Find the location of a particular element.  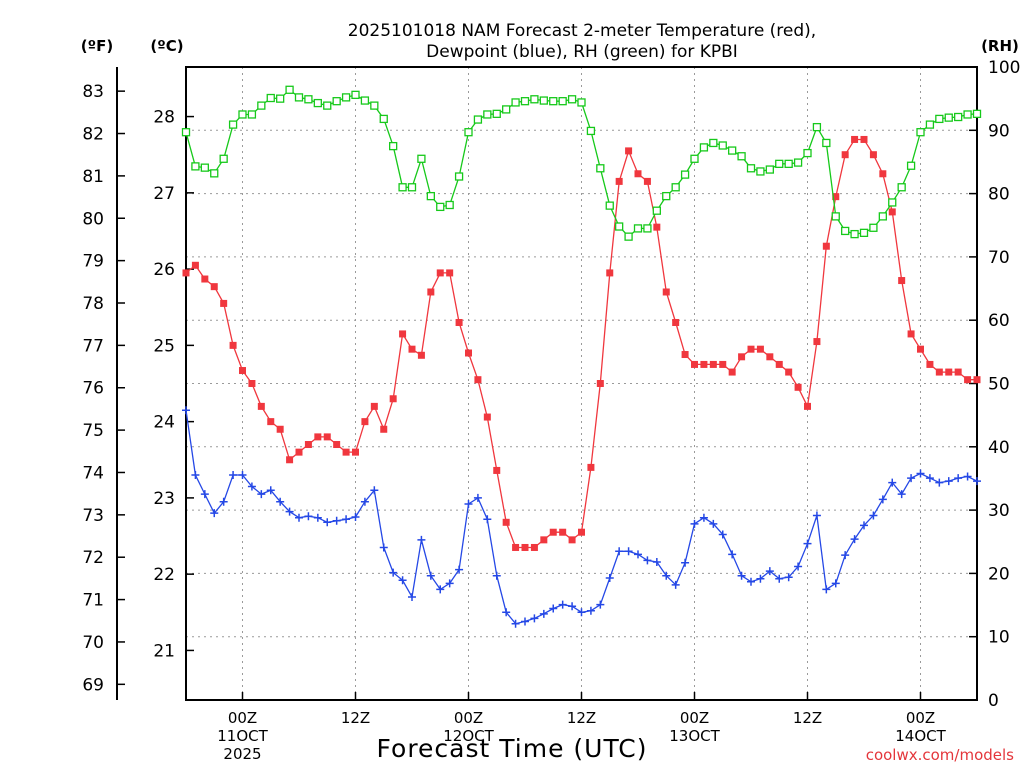

fahrenheit-axis: 69 70 71 72 73 74 75 76 77 78 79 80 81 82 83 is located at coordinates (103, 388).